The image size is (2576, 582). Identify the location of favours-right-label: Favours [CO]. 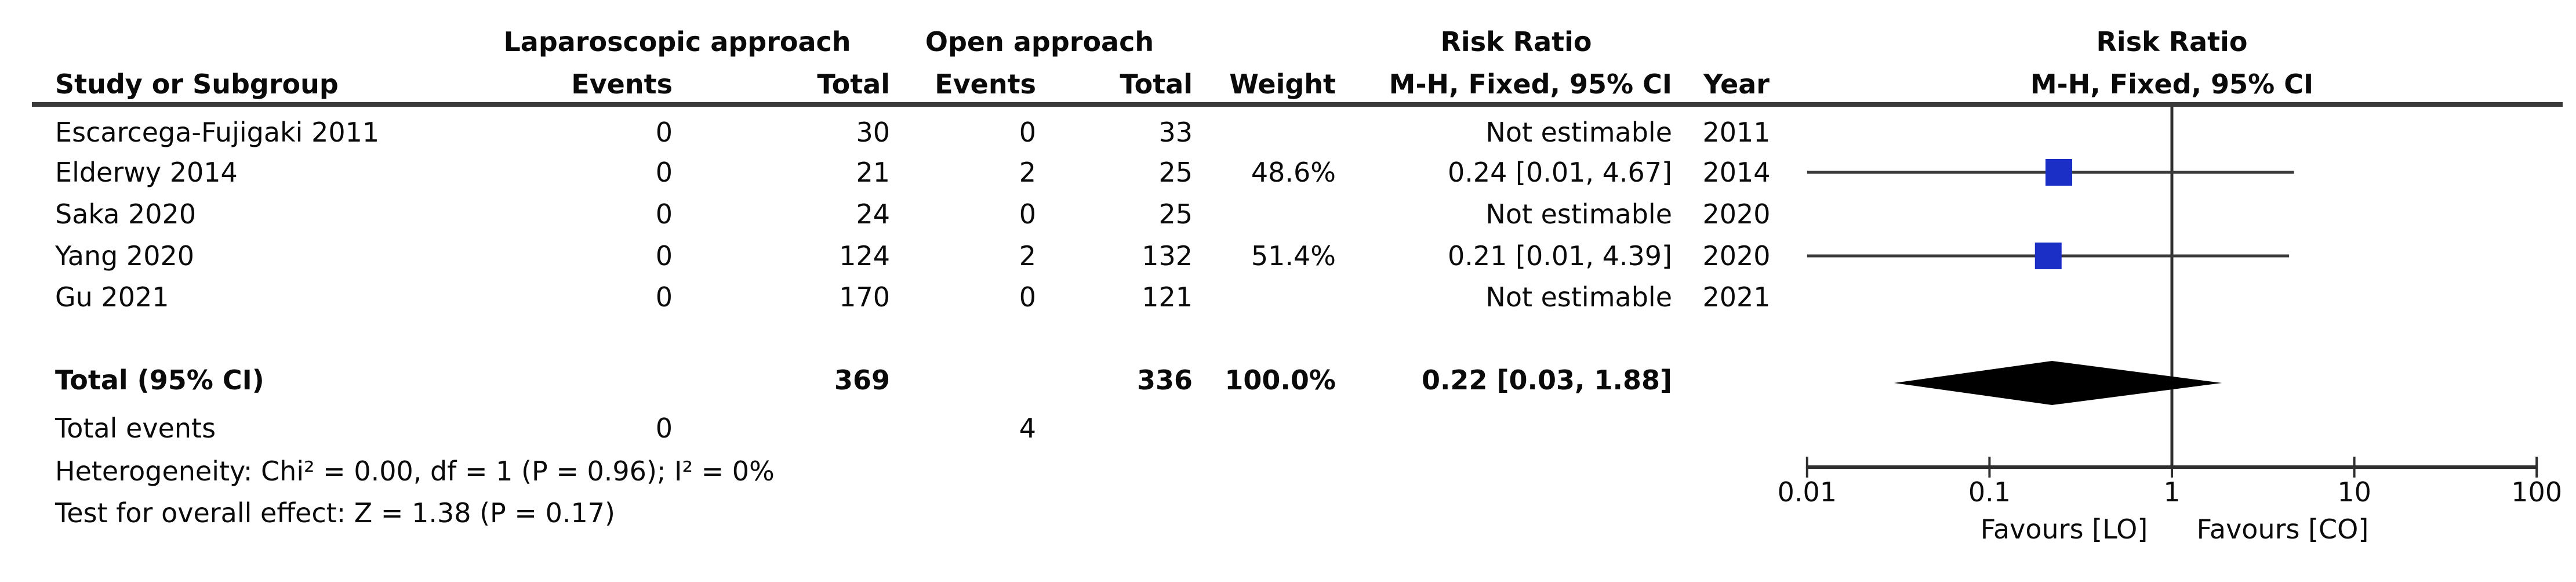
(2282, 529).